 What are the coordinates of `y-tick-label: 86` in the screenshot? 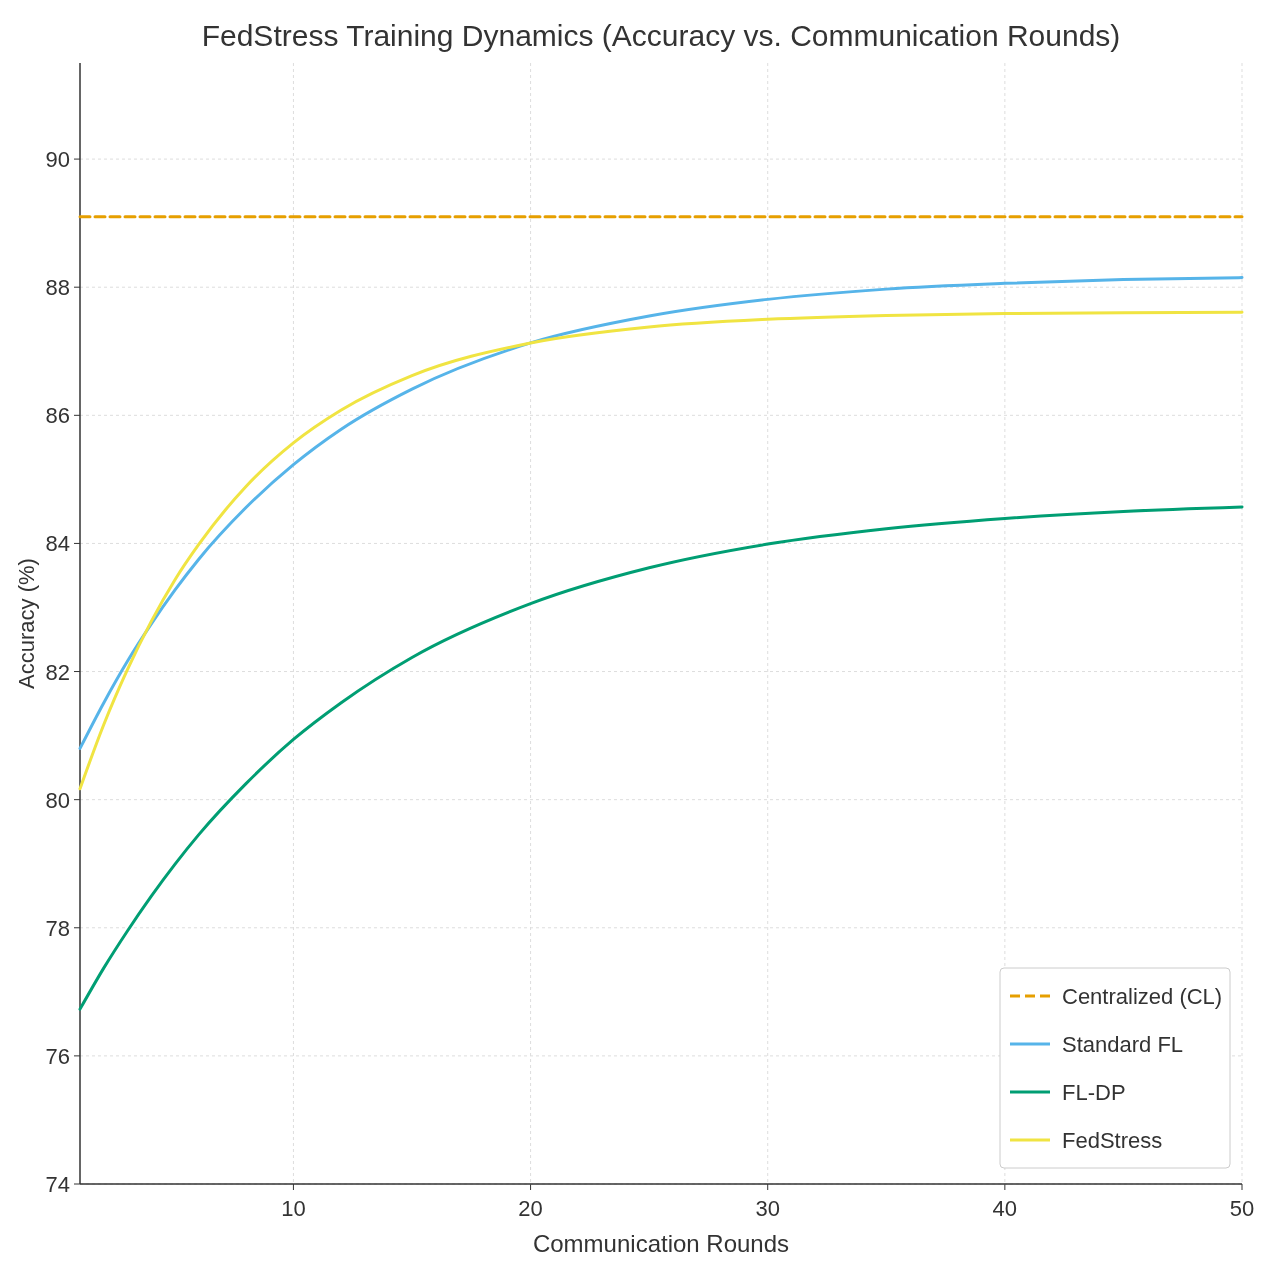 It's located at (57, 416).